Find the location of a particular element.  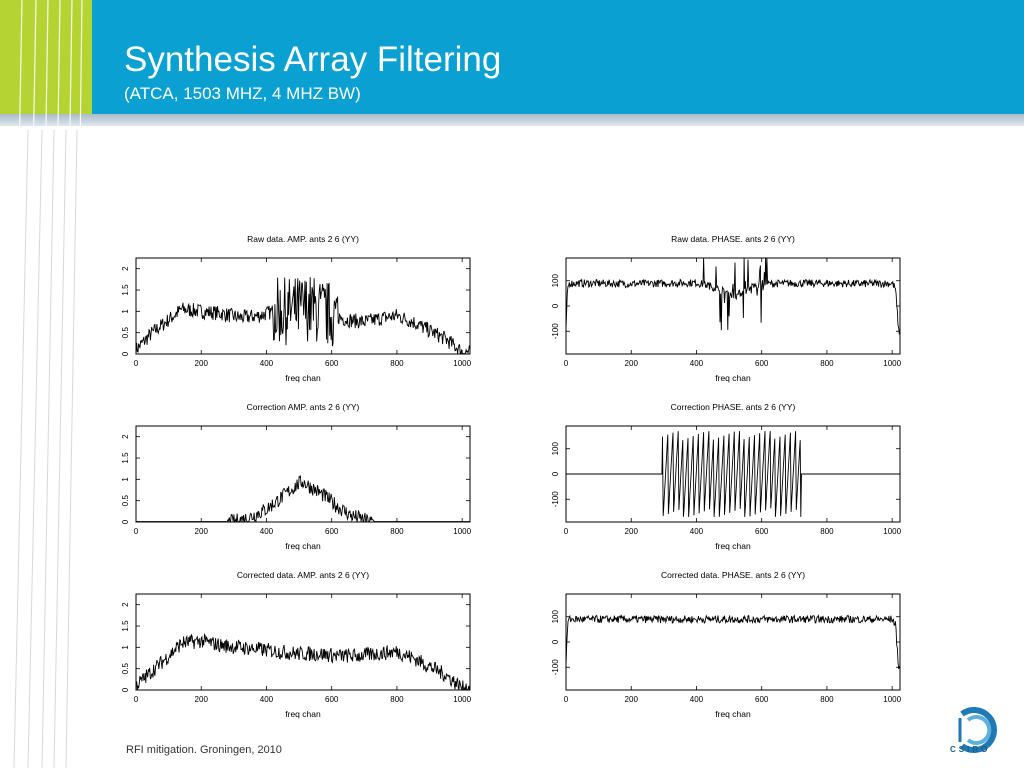

chart-title: Correction AMP. ants 2 6 (YY) is located at coordinates (303, 407).